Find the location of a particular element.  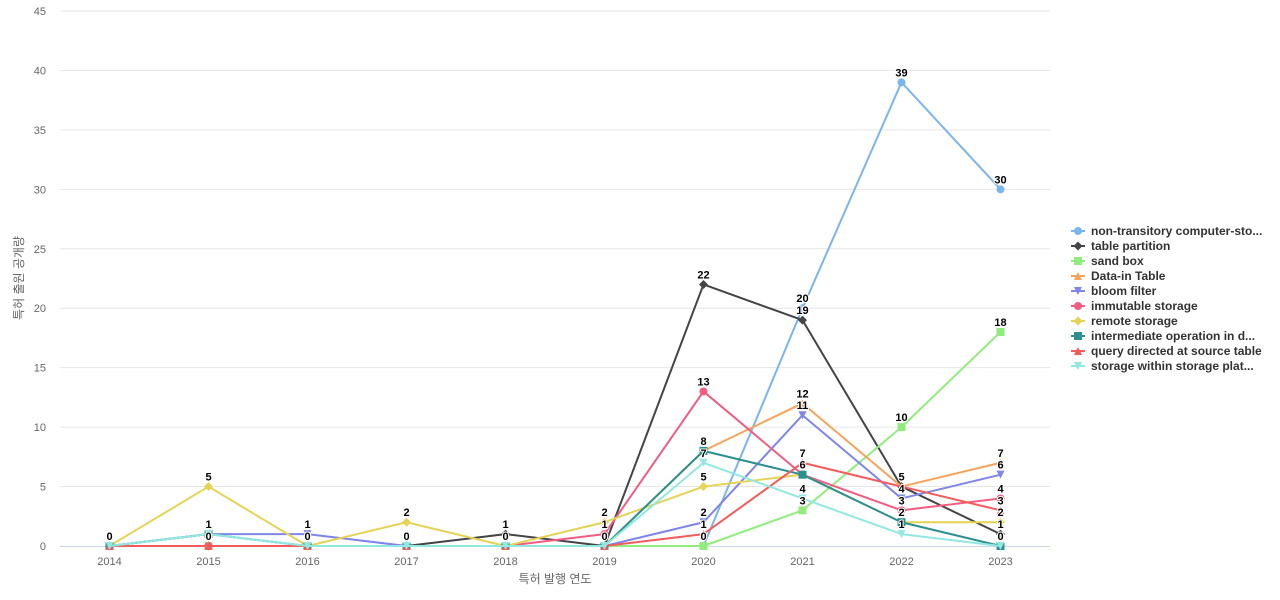

y-tick-label: 35 is located at coordinates (40, 131).